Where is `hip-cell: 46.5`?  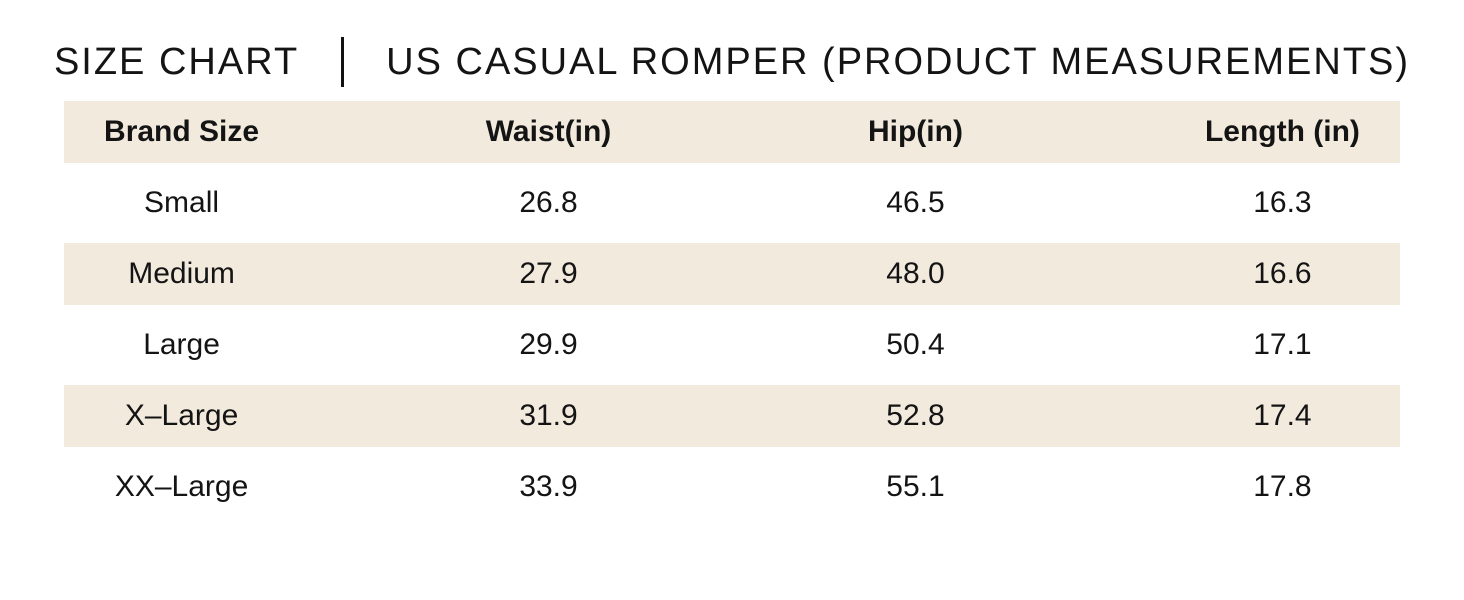 hip-cell: 46.5 is located at coordinates (915, 202).